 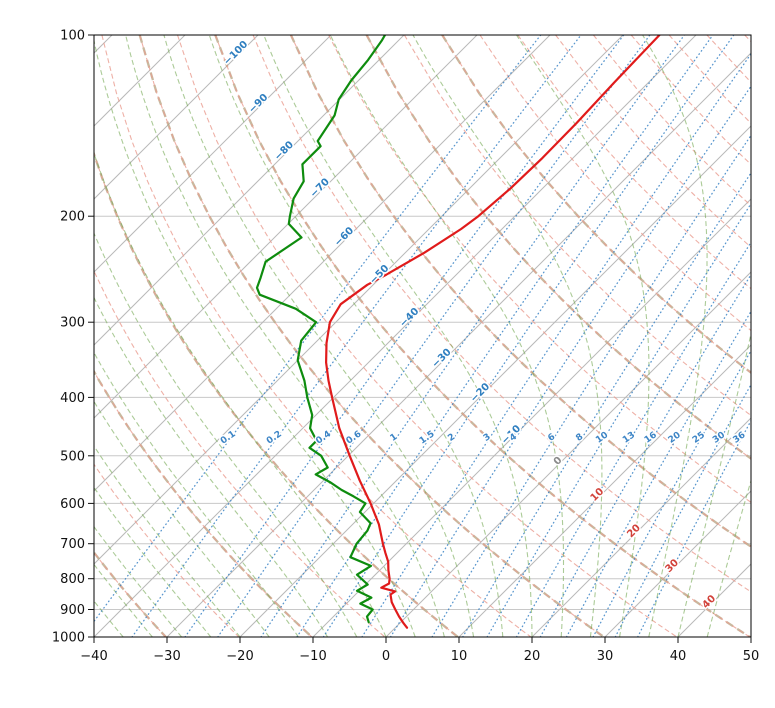 What do you see at coordinates (72, 579) in the screenshot?
I see `svg-text: 800` at bounding box center [72, 579].